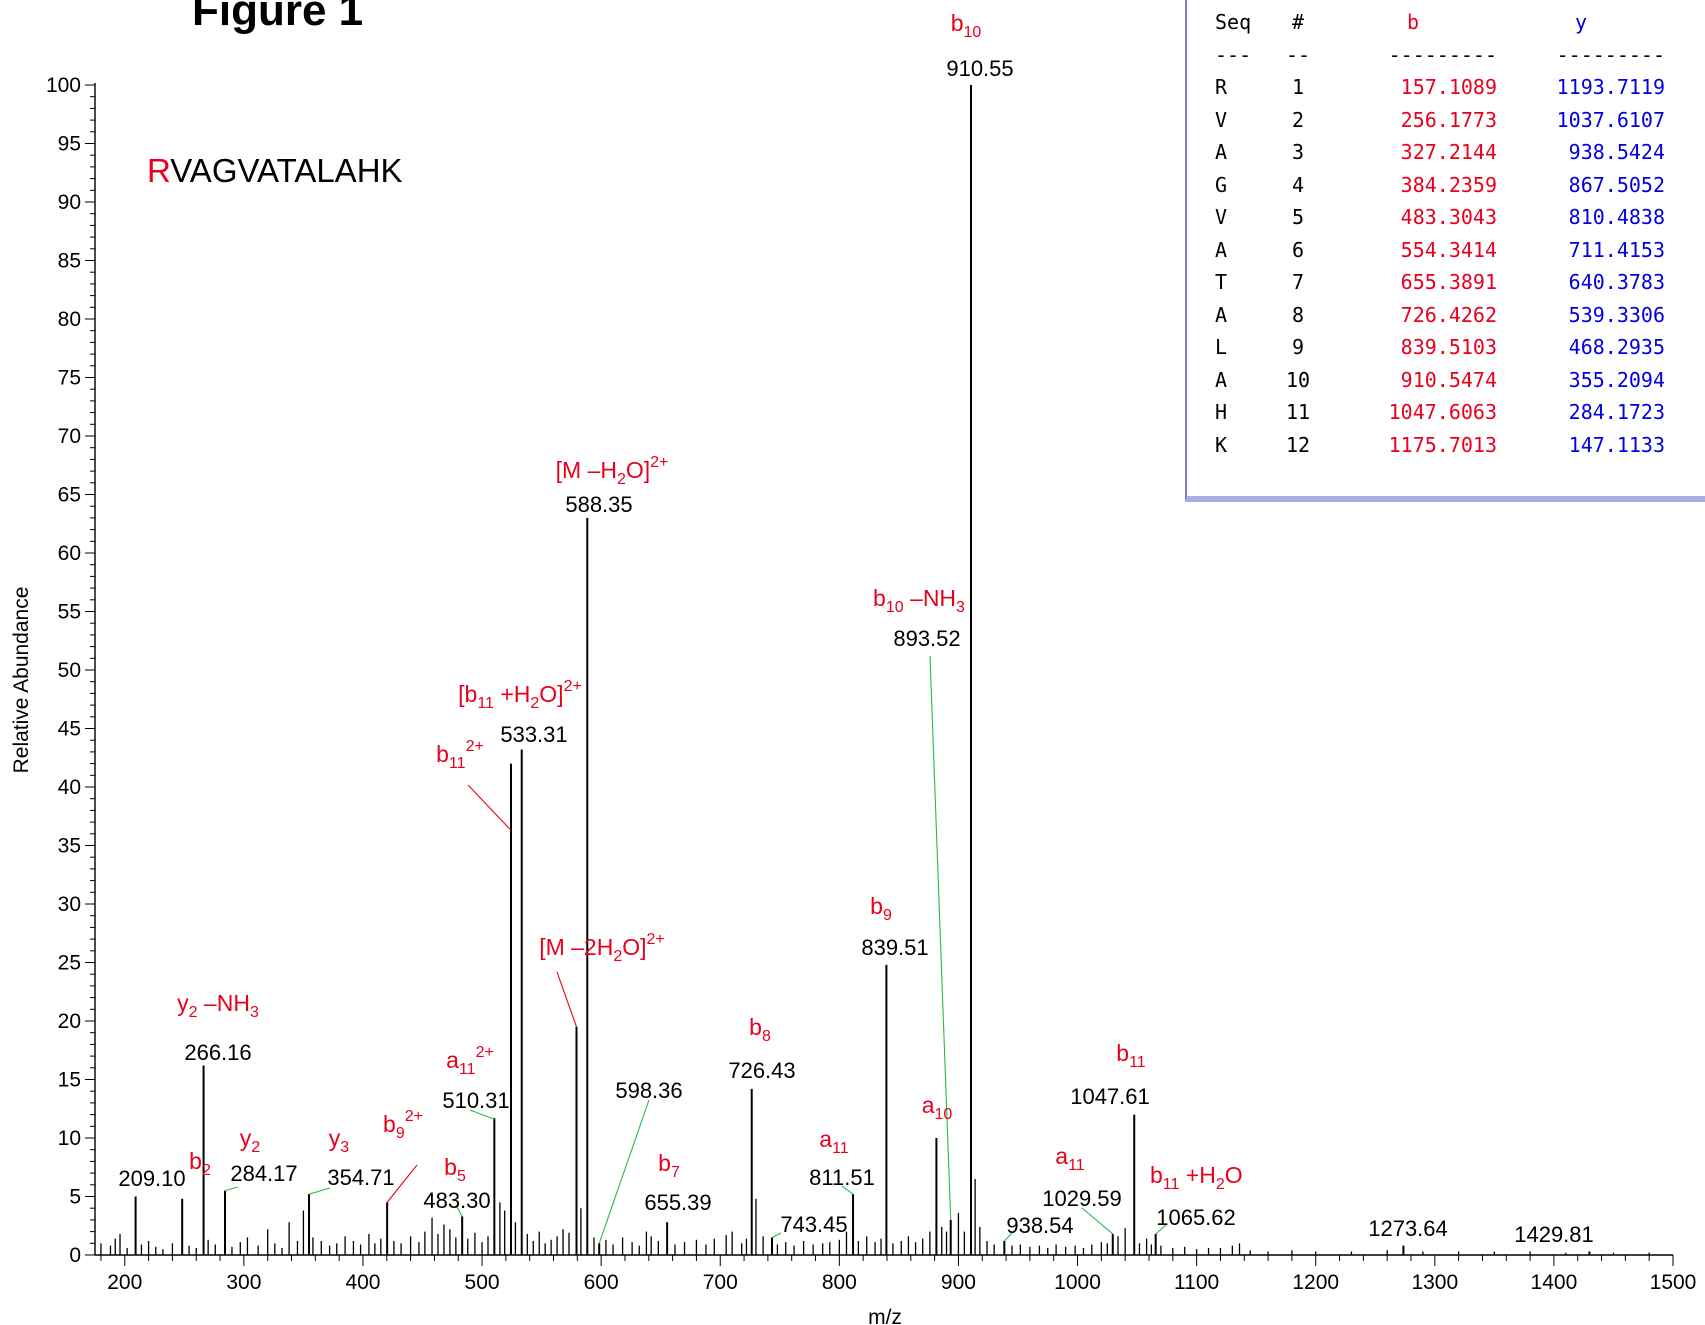  I want to click on ion-annotation: b11​, so click(1131, 1055).